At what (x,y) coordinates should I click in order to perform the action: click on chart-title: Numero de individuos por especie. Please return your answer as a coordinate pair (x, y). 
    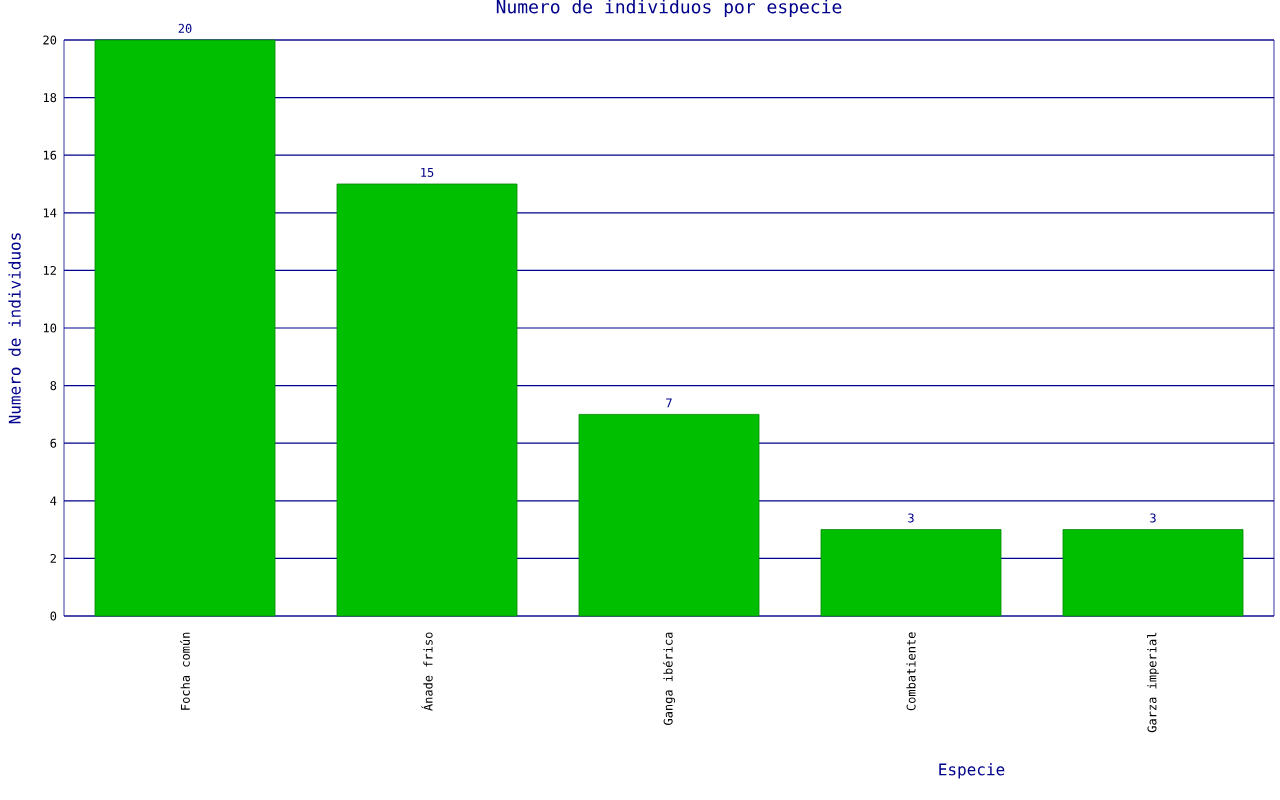
    Looking at the image, I should click on (669, 8).